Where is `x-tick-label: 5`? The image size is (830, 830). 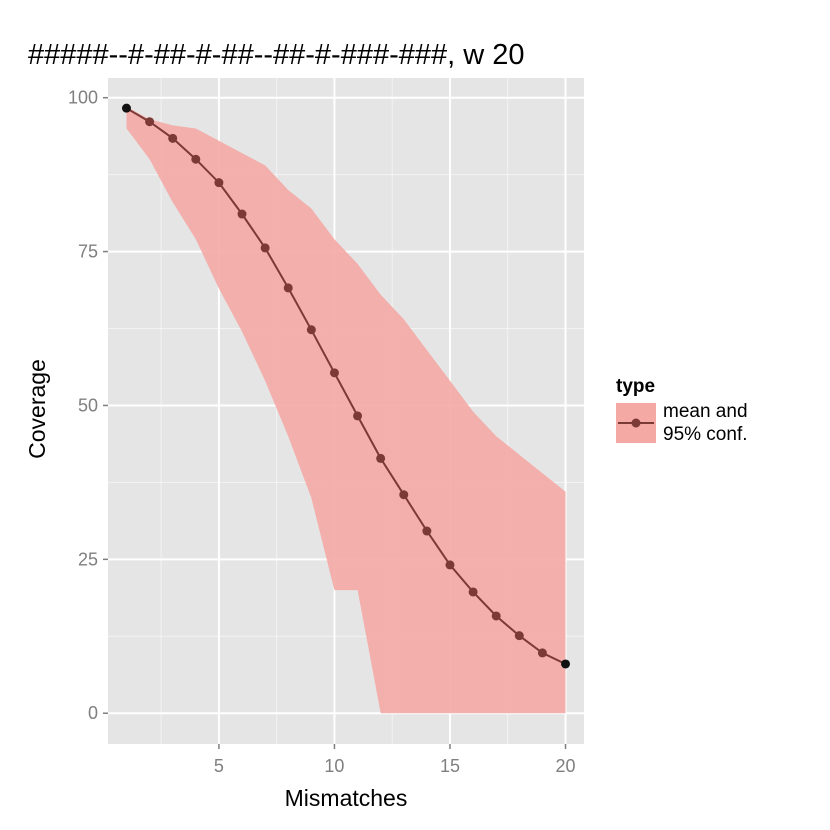 x-tick-label: 5 is located at coordinates (219, 766).